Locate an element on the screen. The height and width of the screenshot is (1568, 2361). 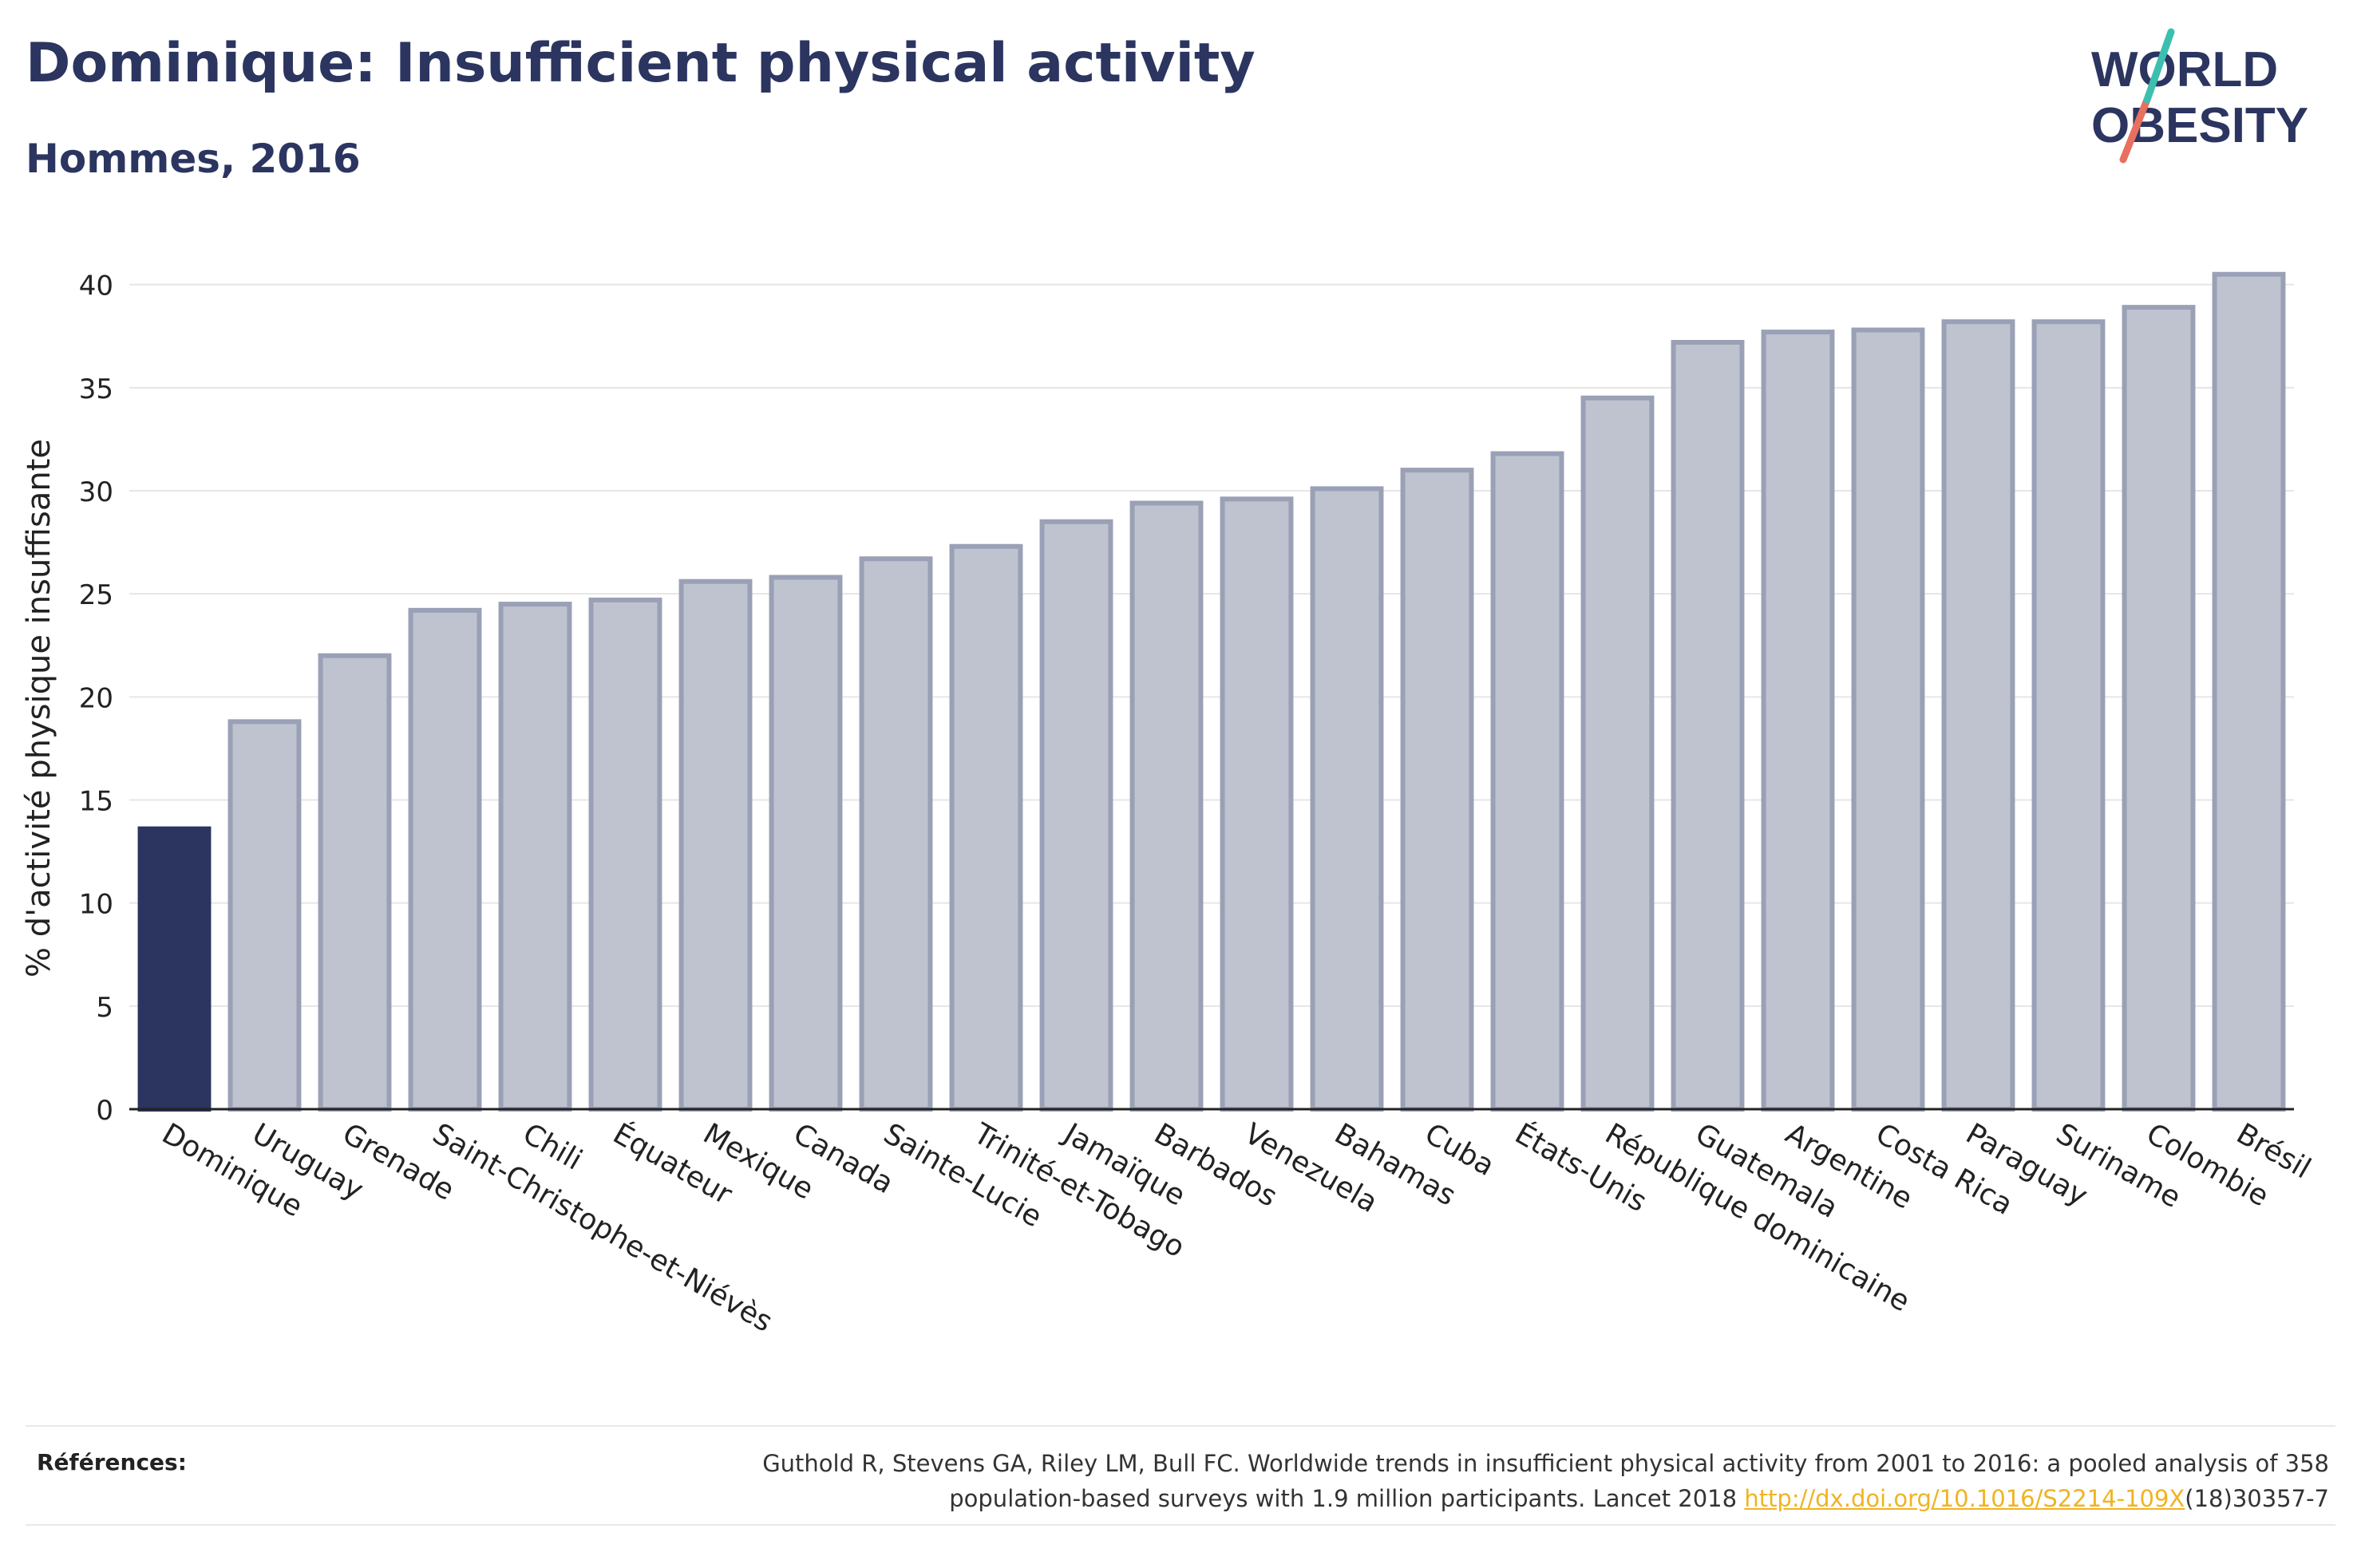
reference-doi-link: http://dx.doi.org/10.1016/S2214-109X is located at coordinates (1964, 1498).